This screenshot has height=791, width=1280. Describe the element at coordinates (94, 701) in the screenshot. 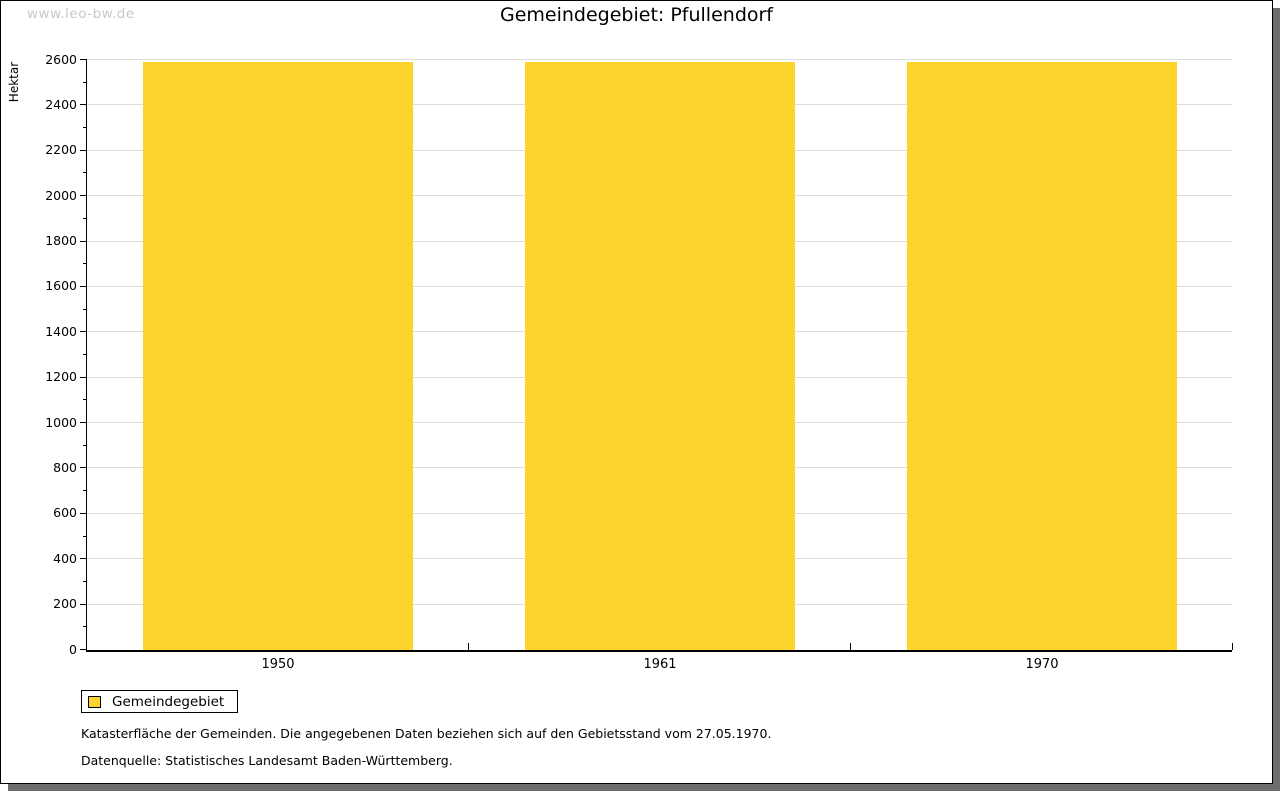

I see `legend-swatch-icon` at that location.